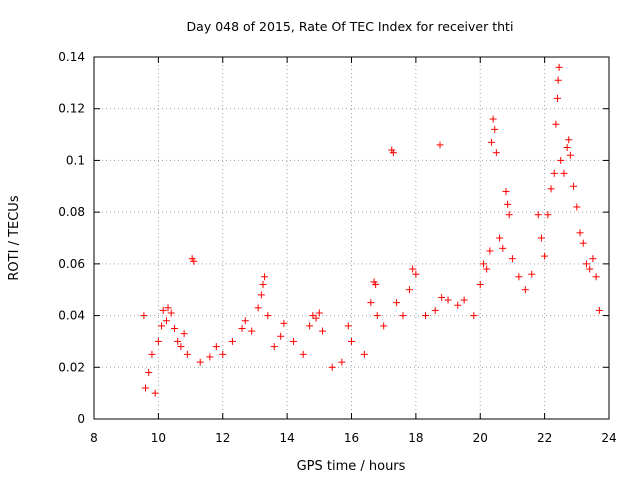  What do you see at coordinates (71, 316) in the screenshot?
I see `y-tick-label: 0.04` at bounding box center [71, 316].